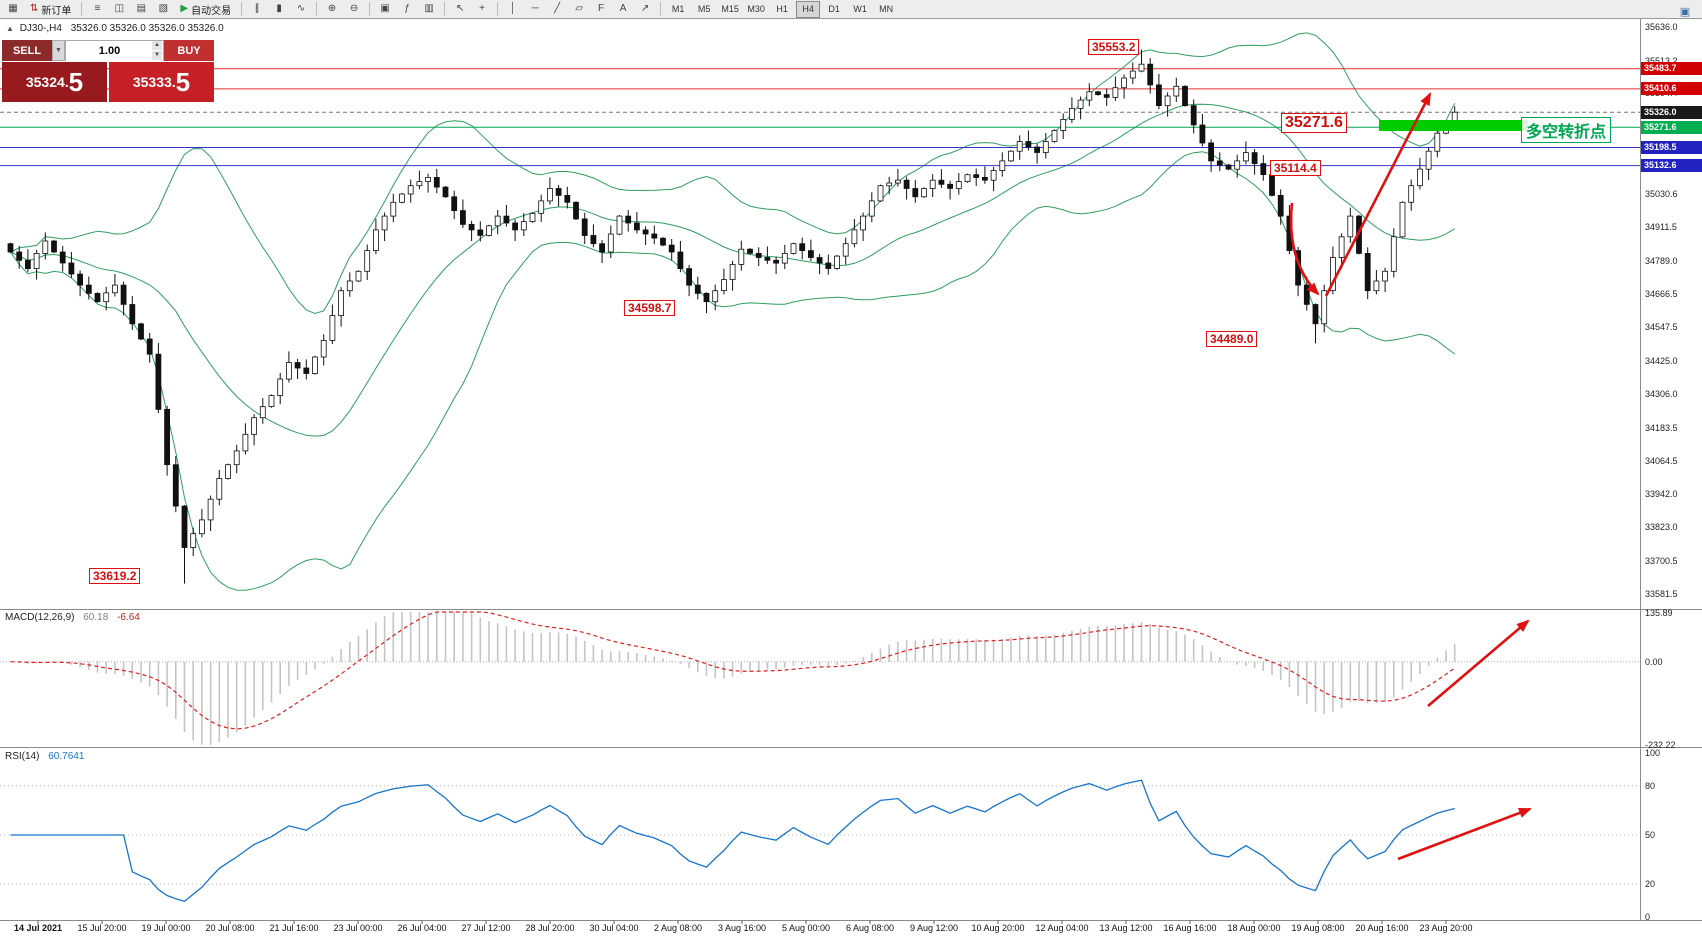 The height and width of the screenshot is (937, 1702). Describe the element at coordinates (1314, 123) in the screenshot. I see `price-callout-label: 35271.6` at that location.